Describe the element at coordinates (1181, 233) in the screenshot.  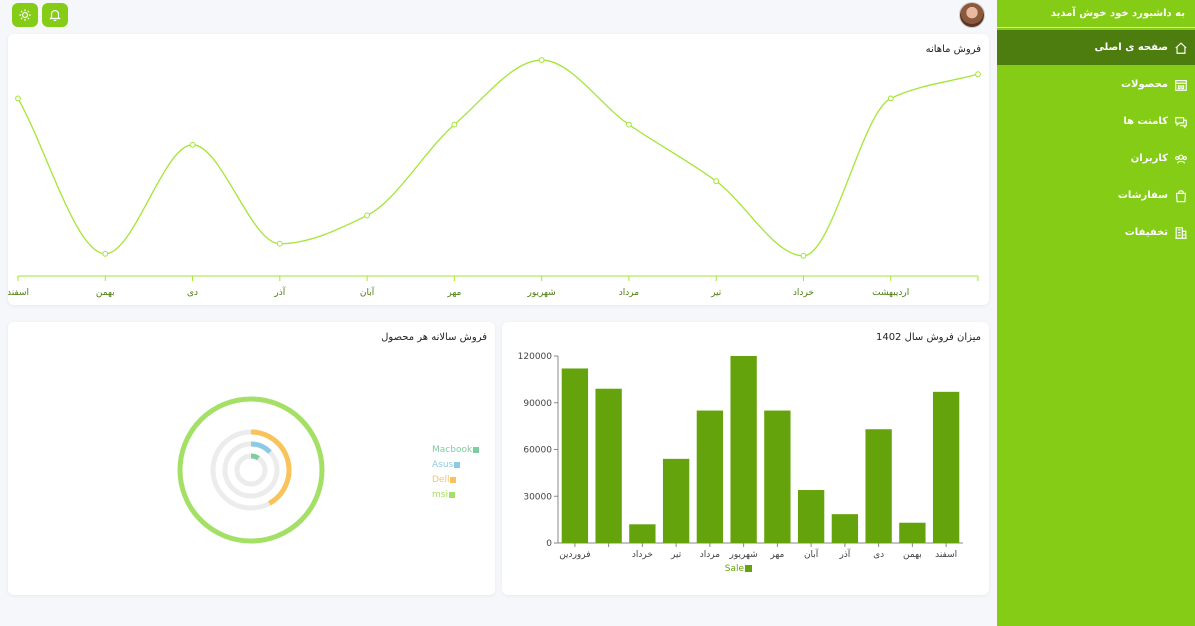
I see `building-icon` at that location.